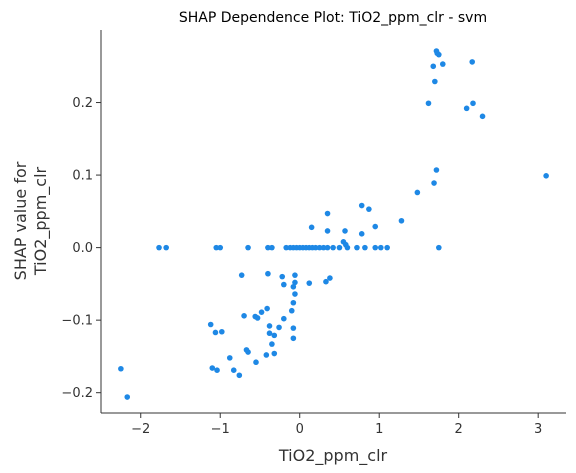 The image size is (576, 473). I want to click on x-tick-label: 2, so click(459, 429).